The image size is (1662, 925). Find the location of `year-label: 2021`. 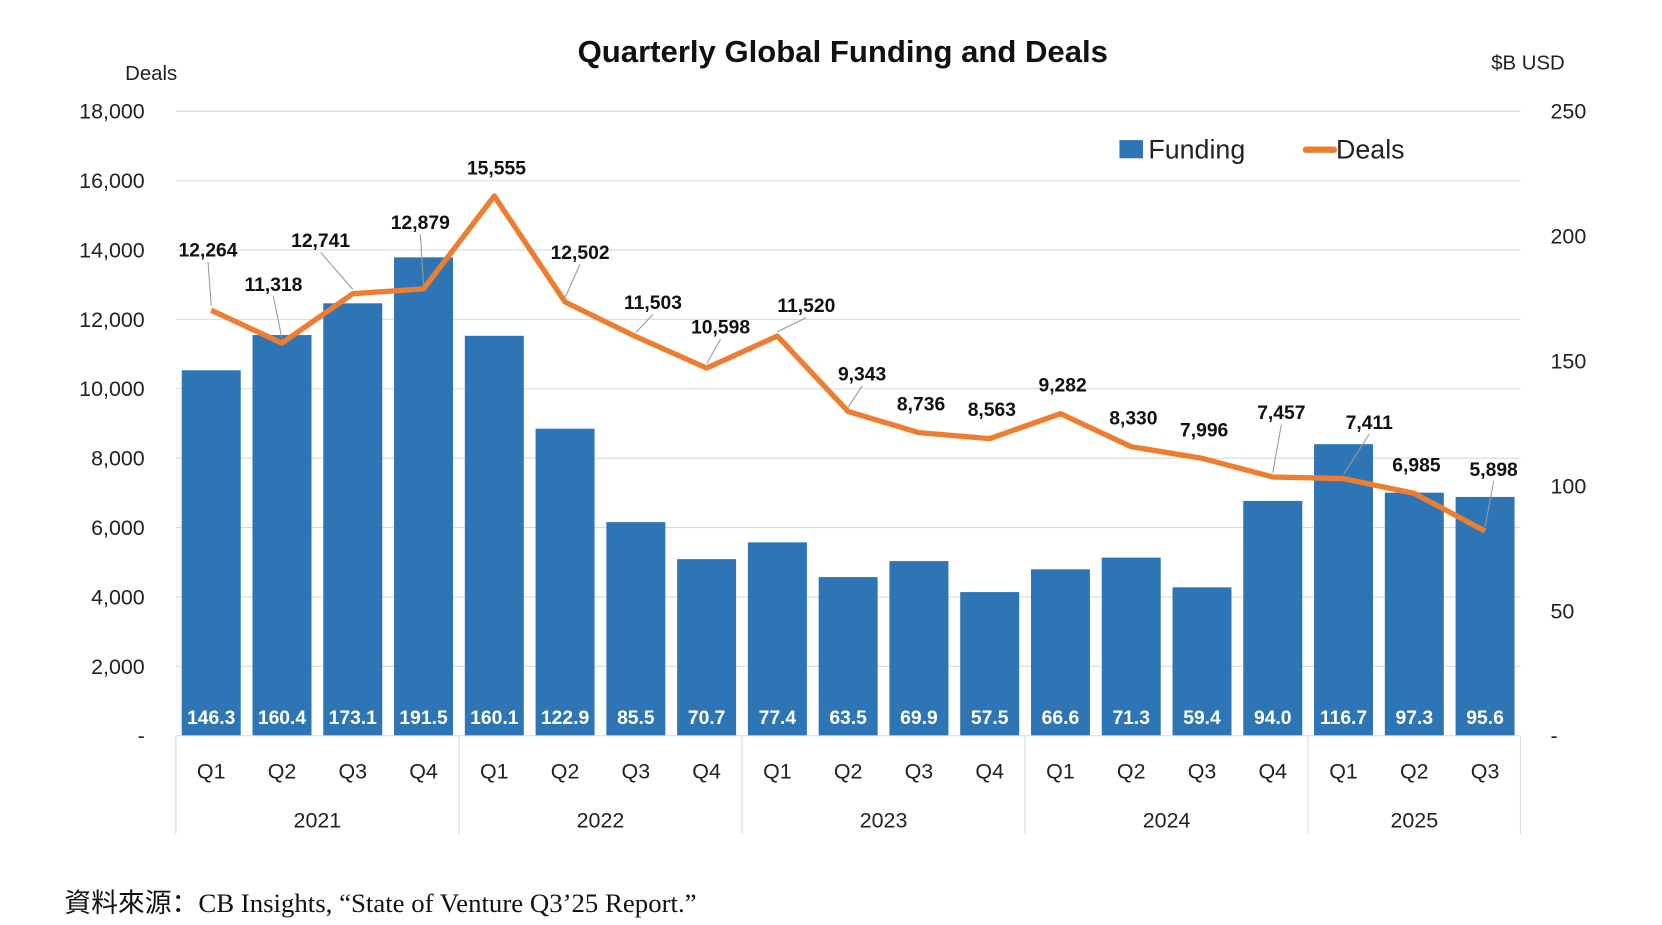

year-label: 2021 is located at coordinates (318, 821).